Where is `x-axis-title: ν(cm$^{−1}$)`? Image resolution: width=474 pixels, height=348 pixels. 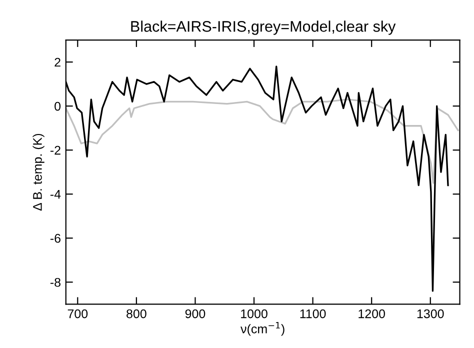
x-axis-title: ν(cm$^{−1}$) is located at coordinates (262, 329).